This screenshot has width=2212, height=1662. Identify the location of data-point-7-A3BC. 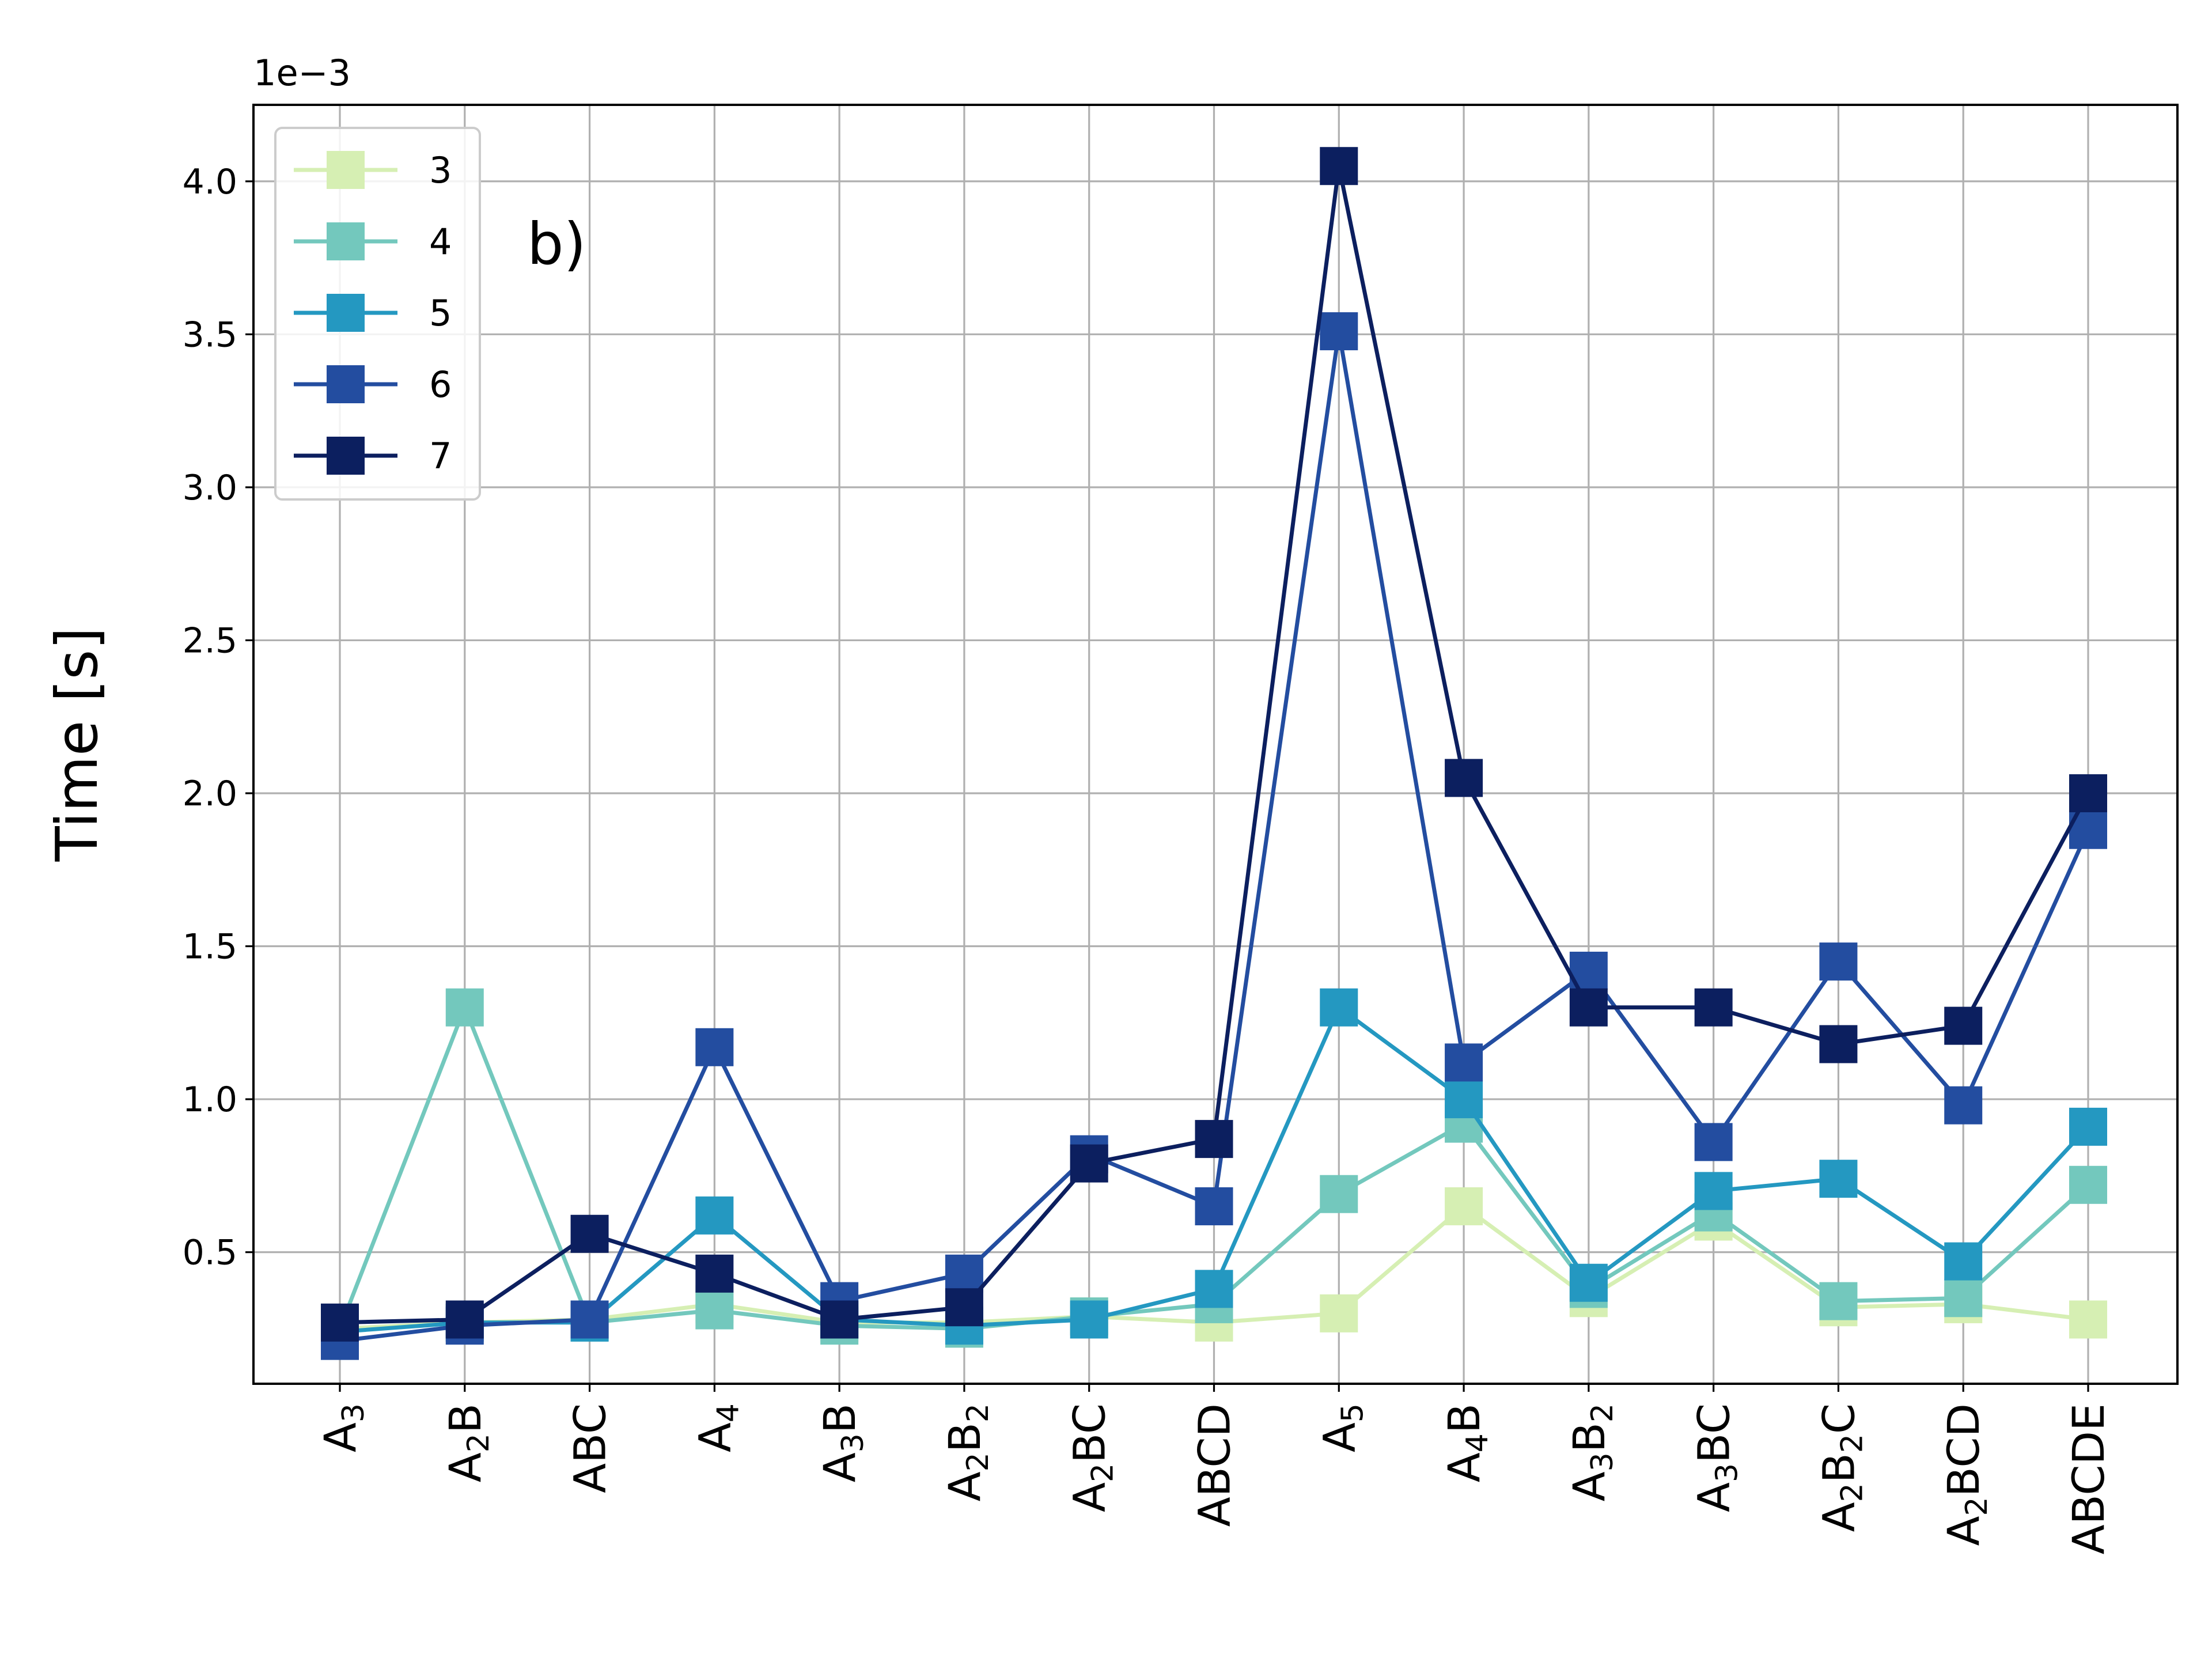
(1713, 1007).